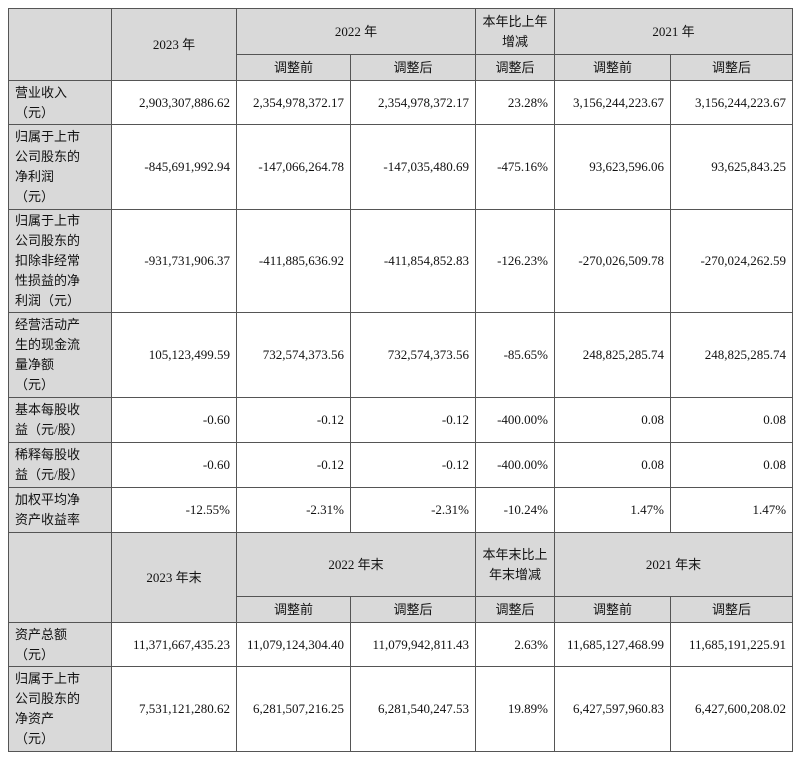 The image size is (800, 759). I want to click on cell-2021-before: 248,825,285.74, so click(613, 355).